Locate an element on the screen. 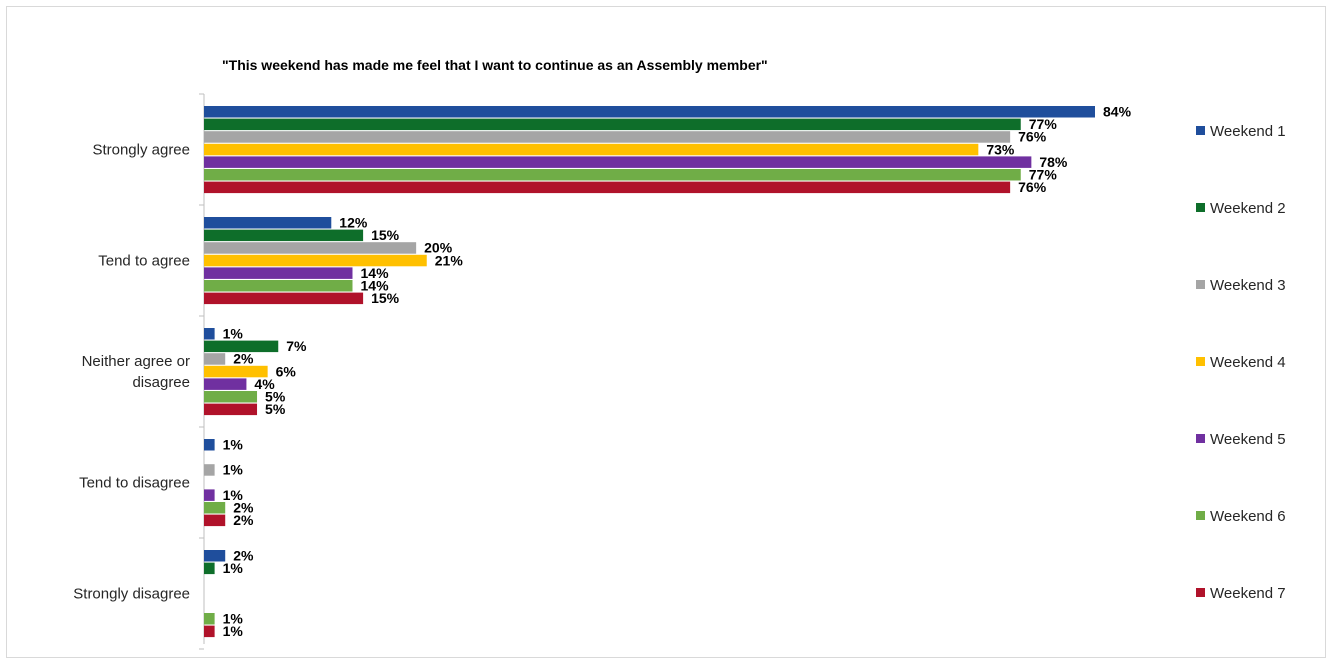  category-label: Tend to disagree is located at coordinates (134, 483).